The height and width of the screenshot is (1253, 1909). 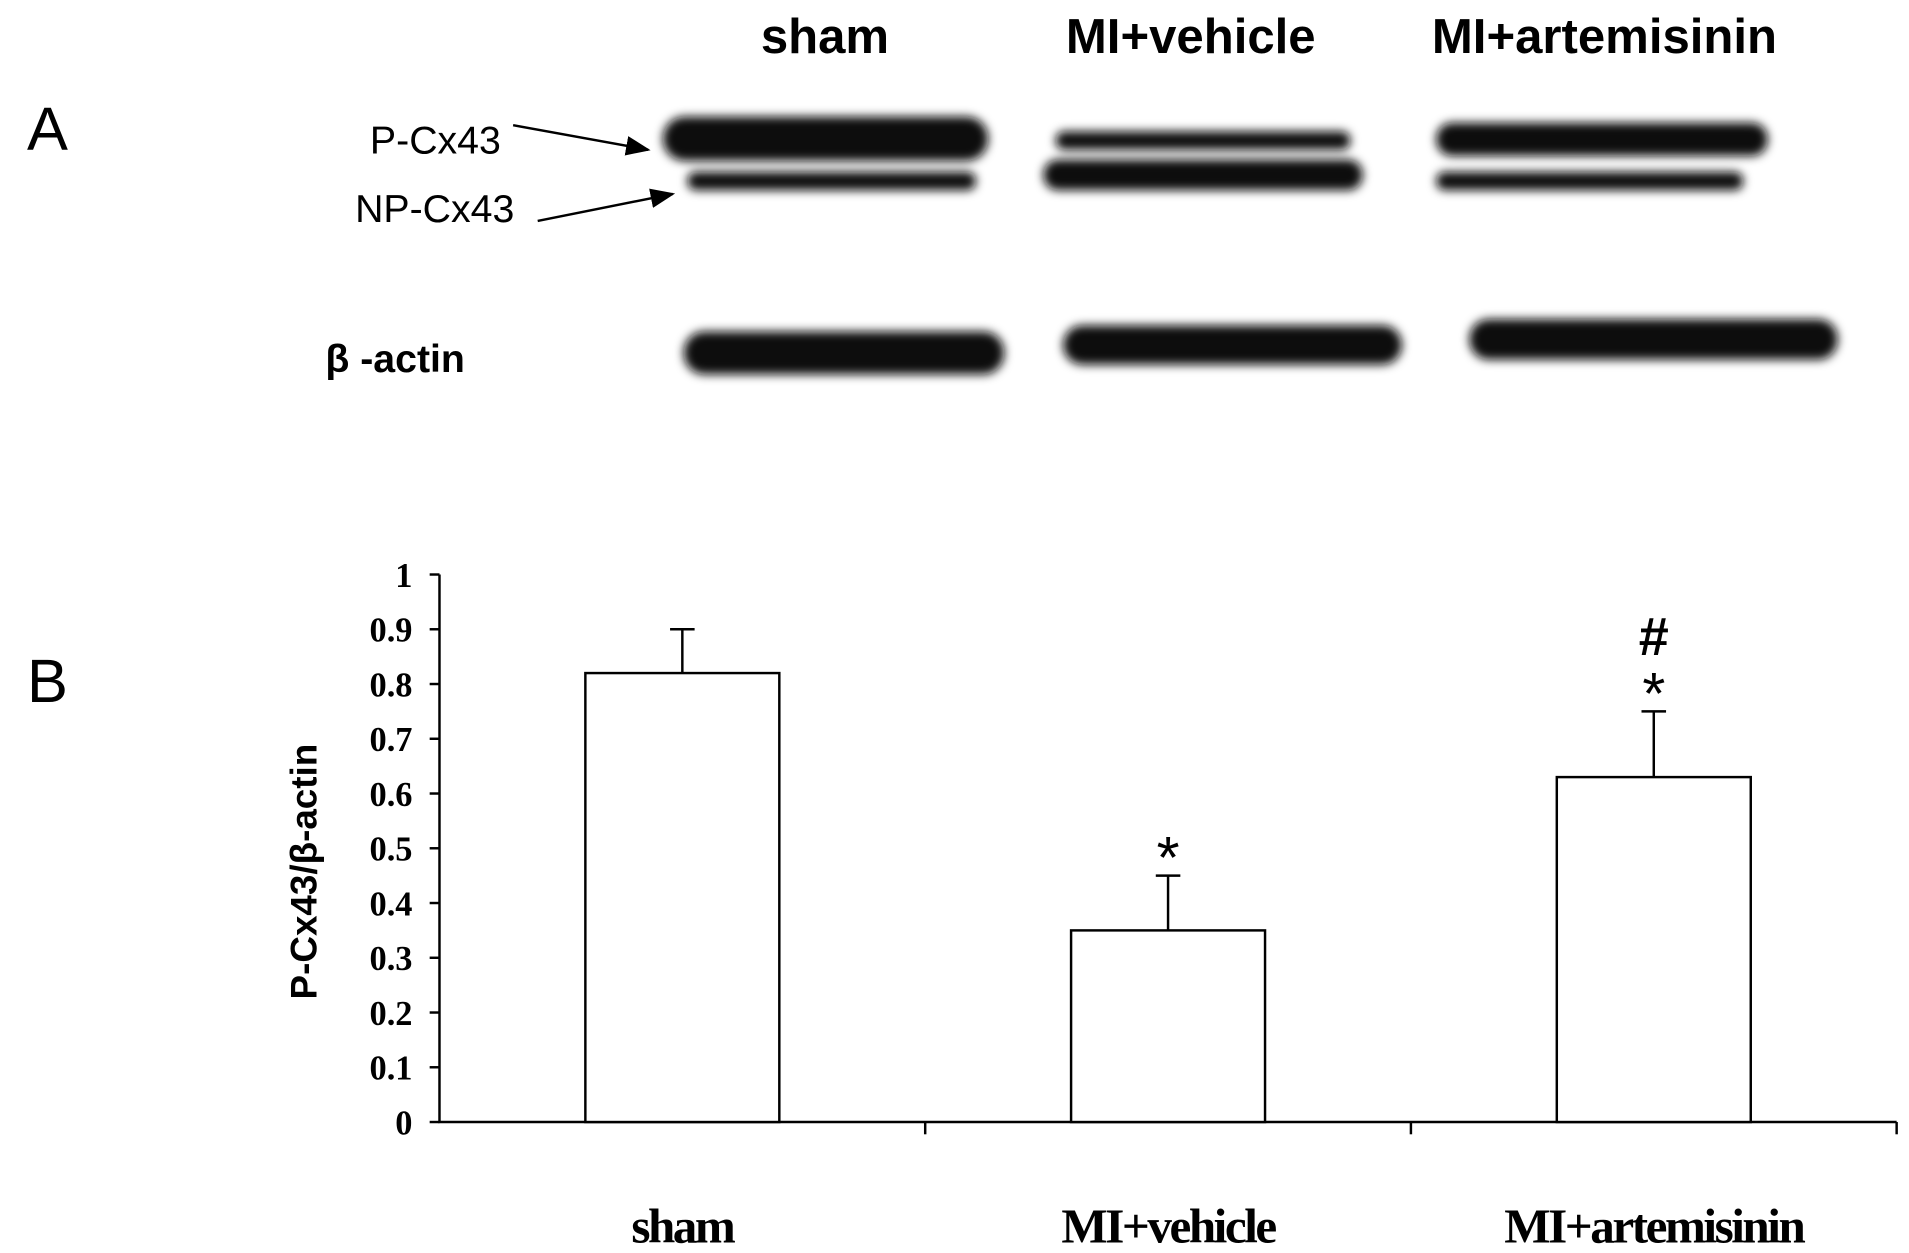 I want to click on y-axis-title: P-Cx43/β-actin, so click(x=304, y=872).